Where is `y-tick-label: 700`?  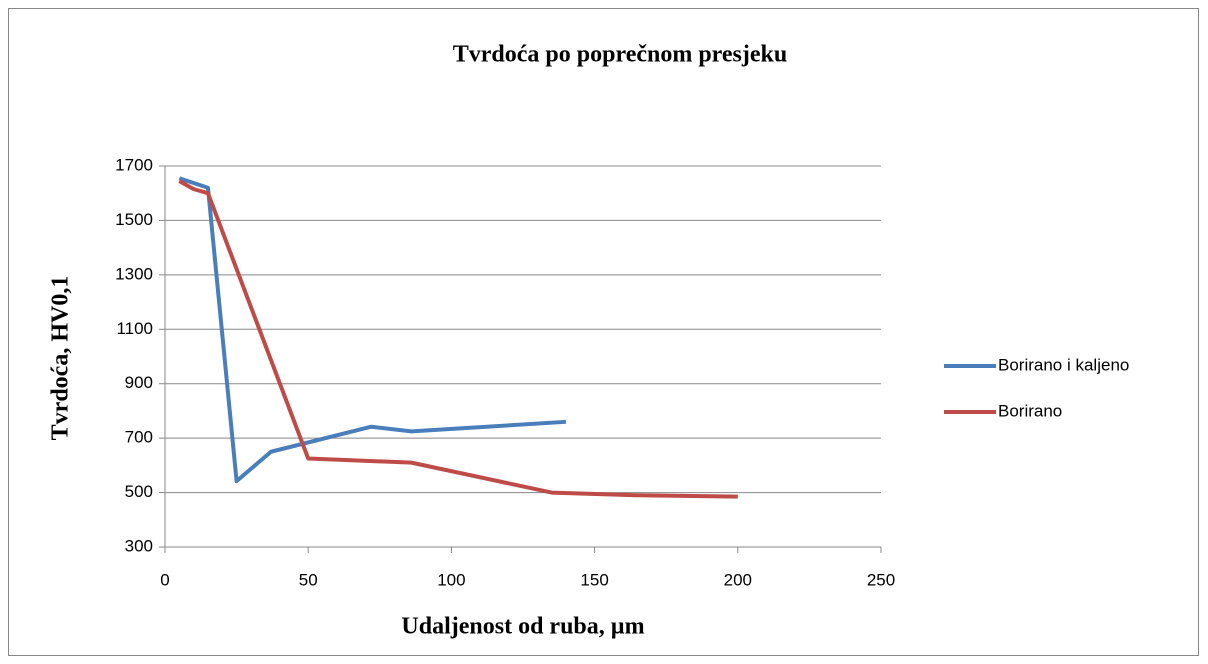 y-tick-label: 700 is located at coordinates (139, 437).